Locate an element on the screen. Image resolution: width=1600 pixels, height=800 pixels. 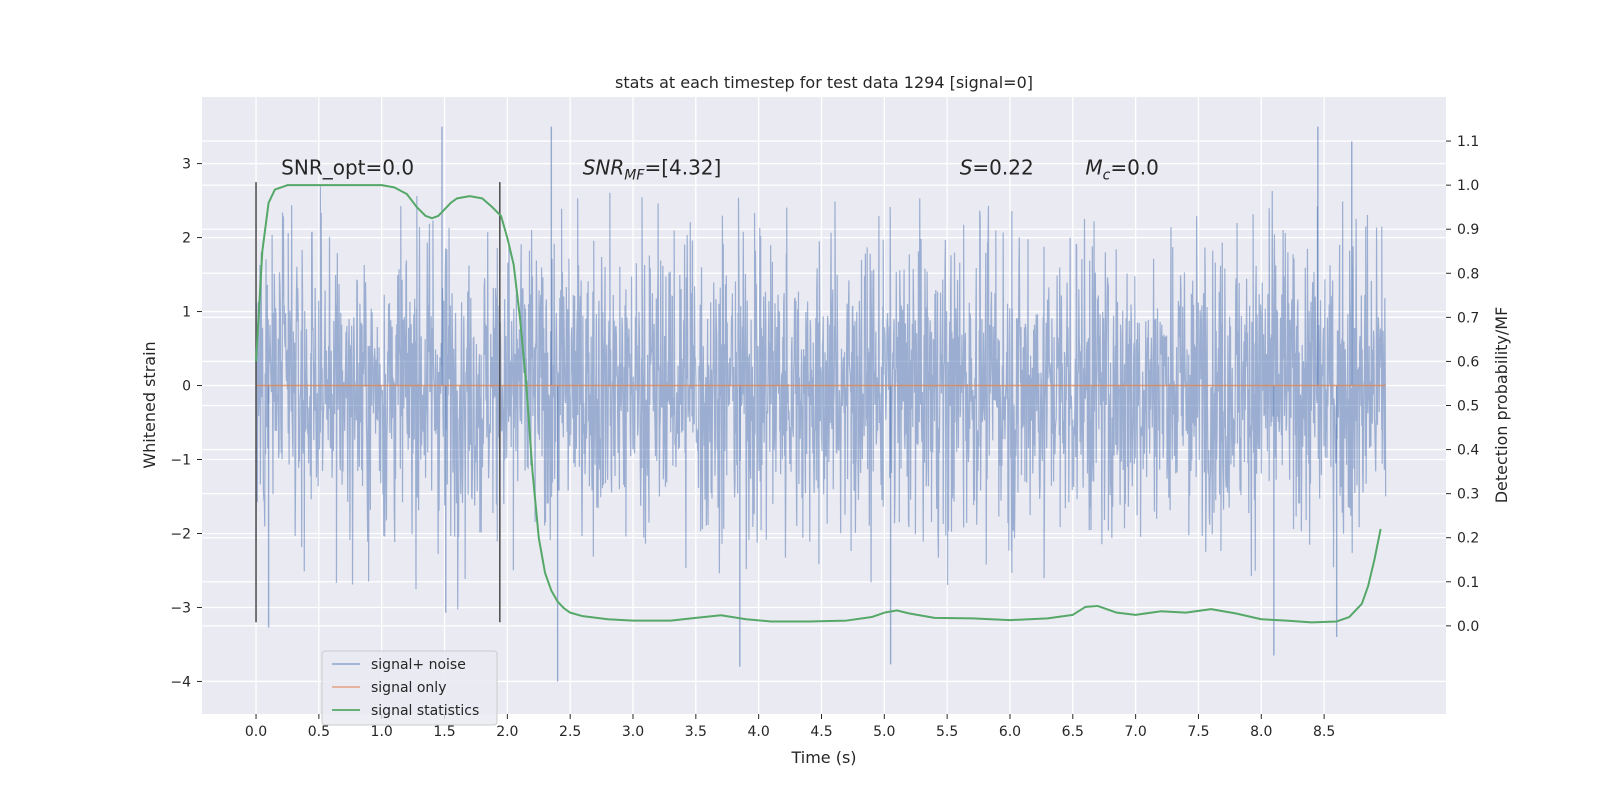
y-tick-label: −4 is located at coordinates (180, 682).